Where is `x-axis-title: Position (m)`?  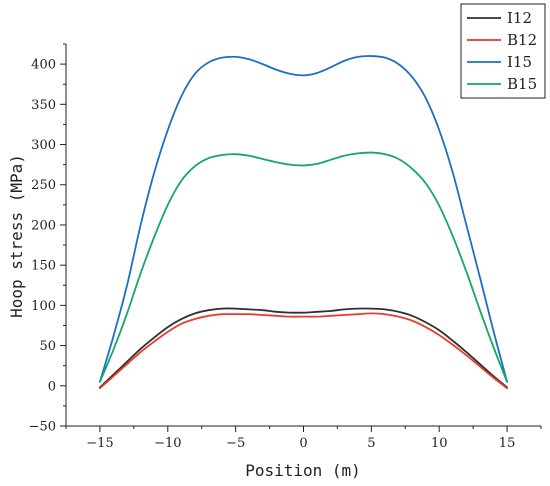 x-axis-title: Position (m) is located at coordinates (303, 470).